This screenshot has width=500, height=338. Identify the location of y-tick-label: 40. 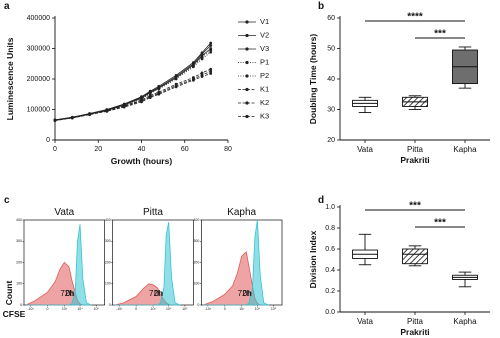
(331, 79).